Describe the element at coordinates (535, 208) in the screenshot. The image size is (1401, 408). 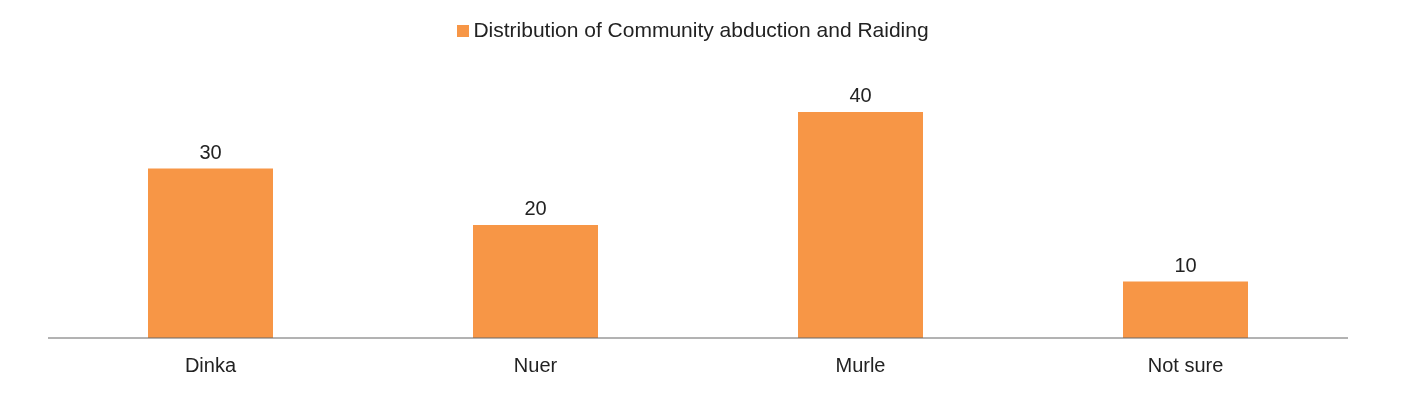
I see `data-label: 20` at that location.